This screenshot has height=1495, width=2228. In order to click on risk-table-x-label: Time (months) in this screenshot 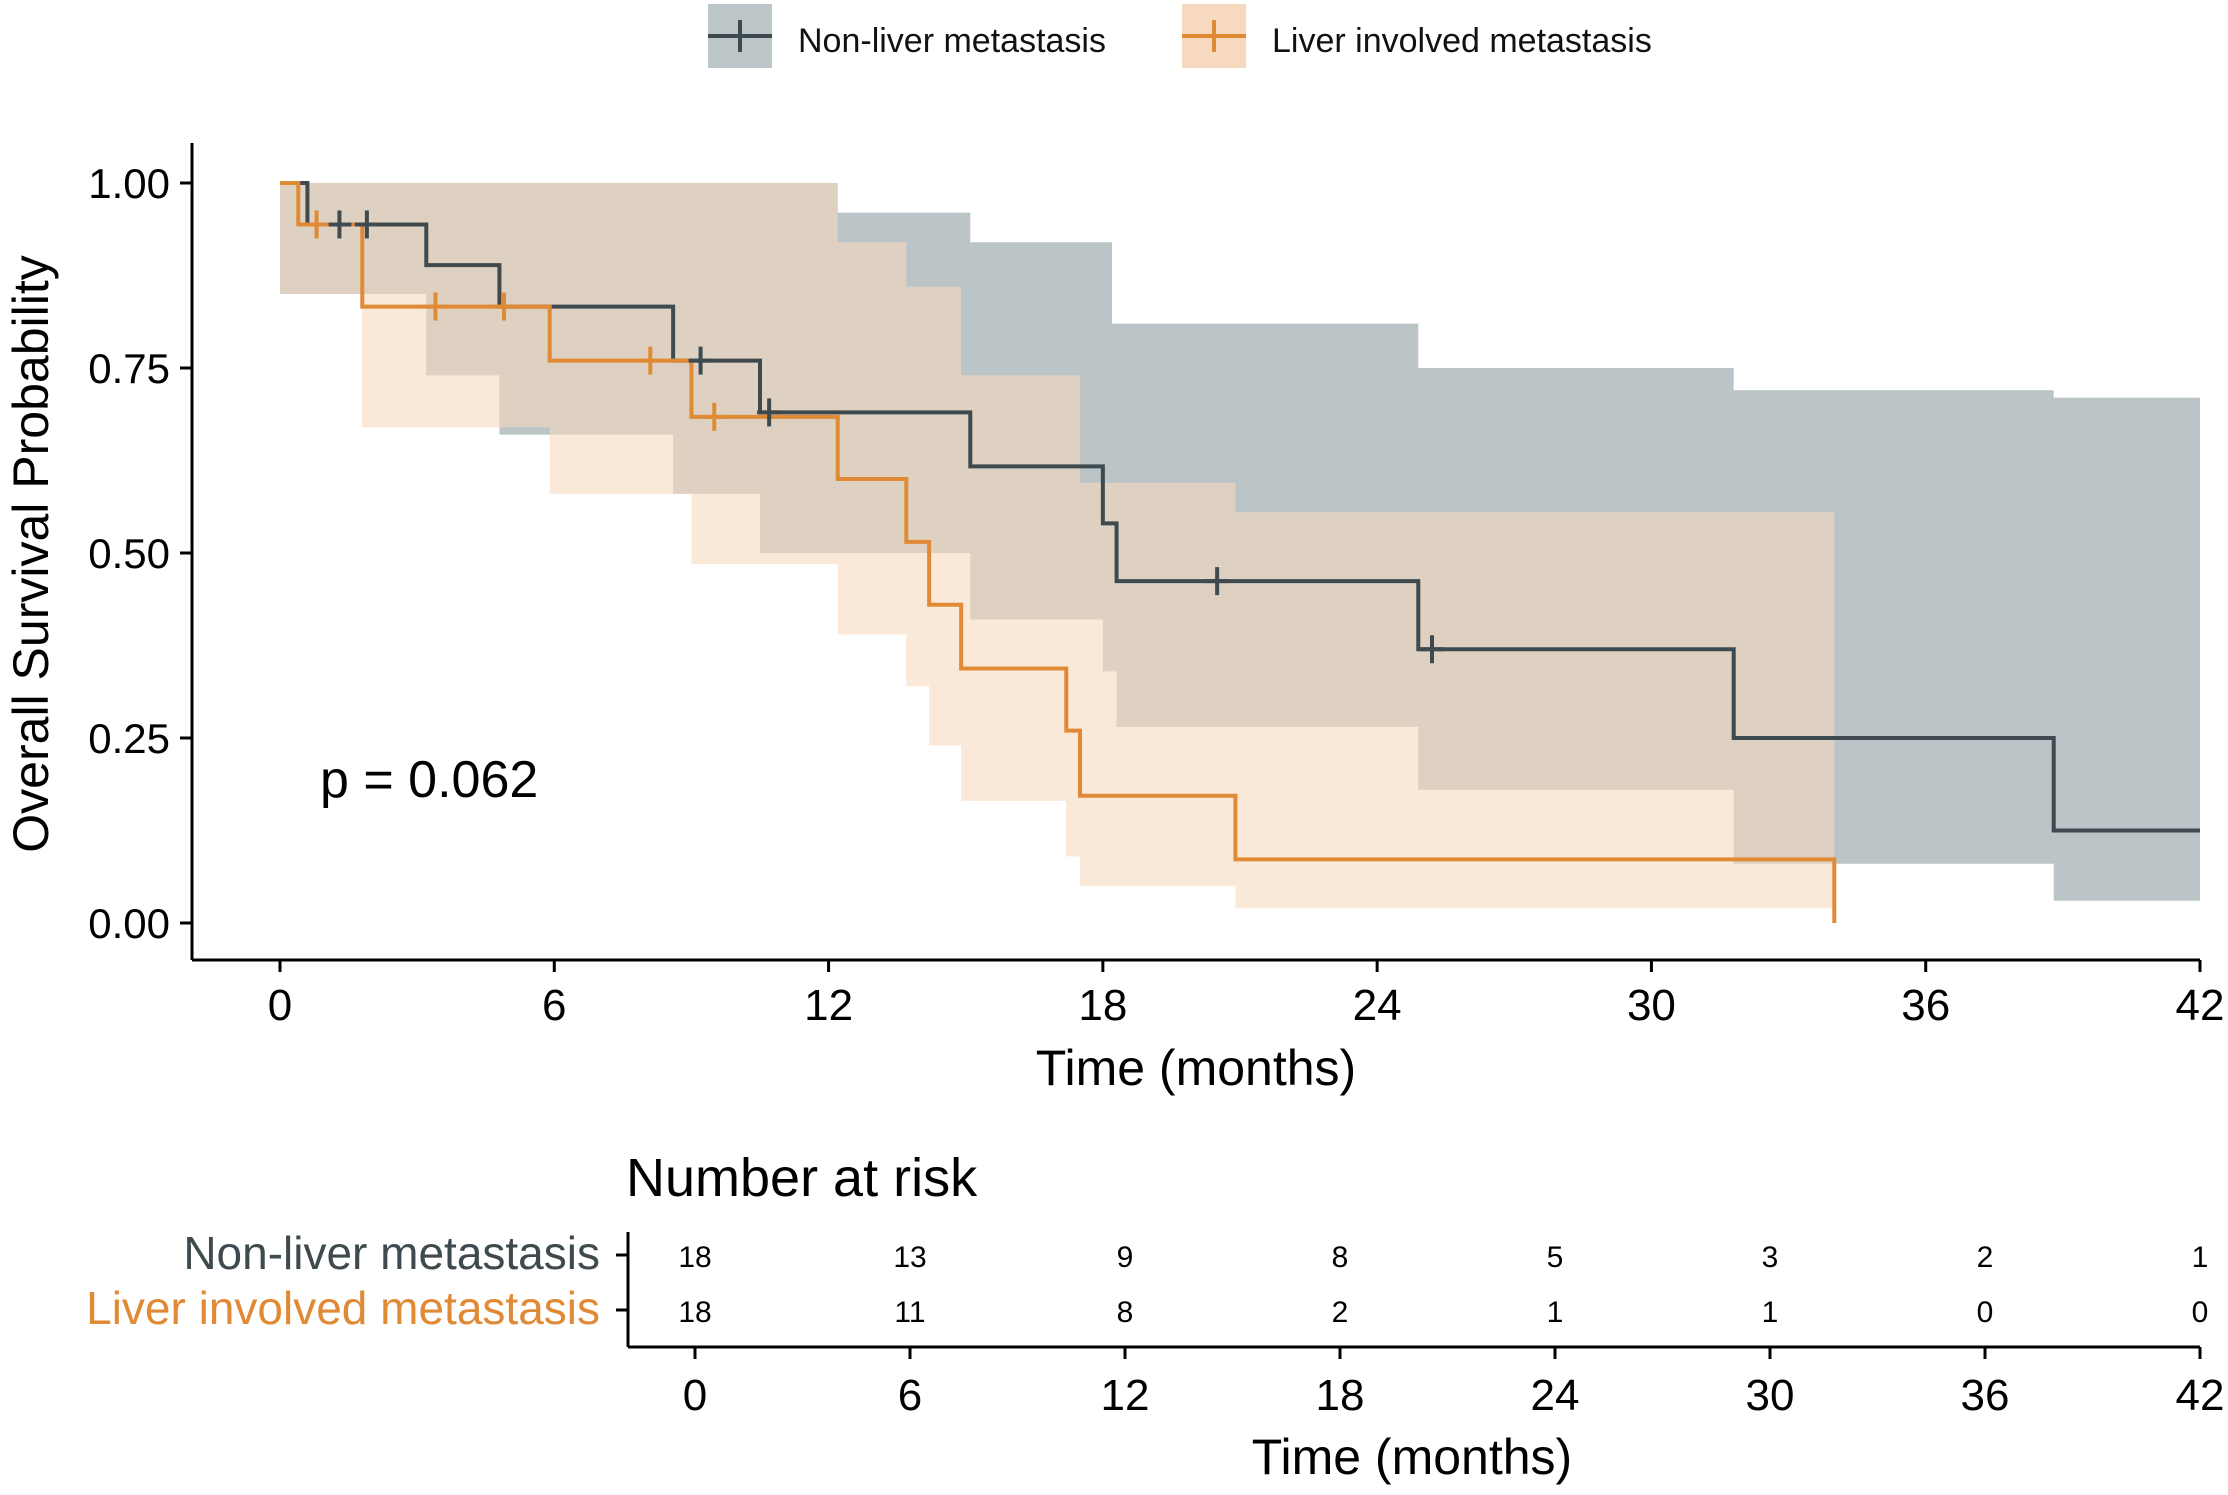, I will do `click(1412, 1457)`.